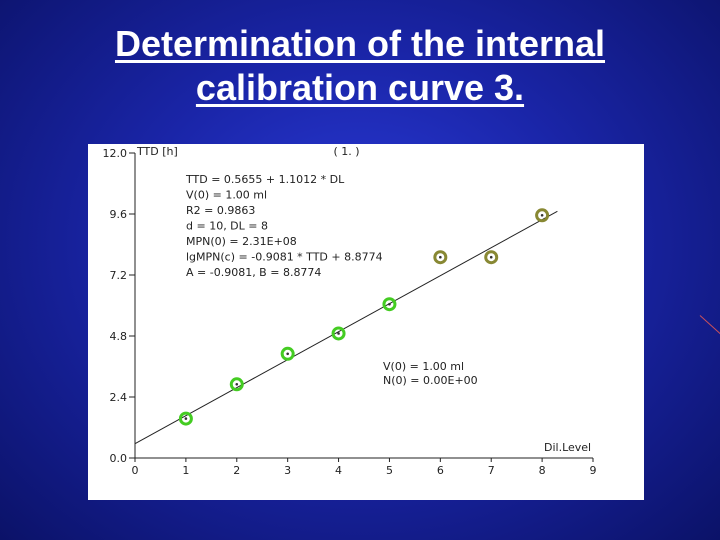 The height and width of the screenshot is (540, 720). What do you see at coordinates (542, 470) in the screenshot?
I see `x-tick-label-8: 8` at bounding box center [542, 470].